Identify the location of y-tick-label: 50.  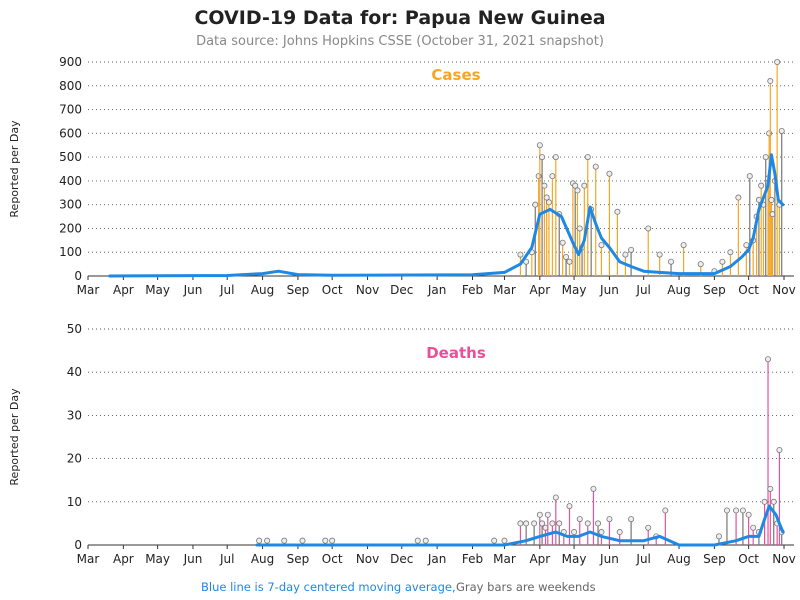
(74, 329).